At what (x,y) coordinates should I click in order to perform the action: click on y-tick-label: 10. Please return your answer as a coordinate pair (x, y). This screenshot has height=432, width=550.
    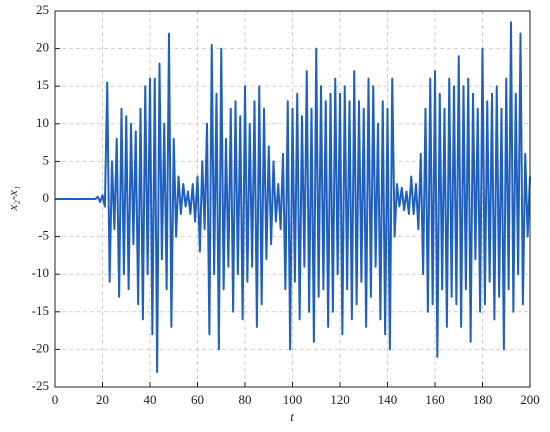
    Looking at the image, I should click on (42, 122).